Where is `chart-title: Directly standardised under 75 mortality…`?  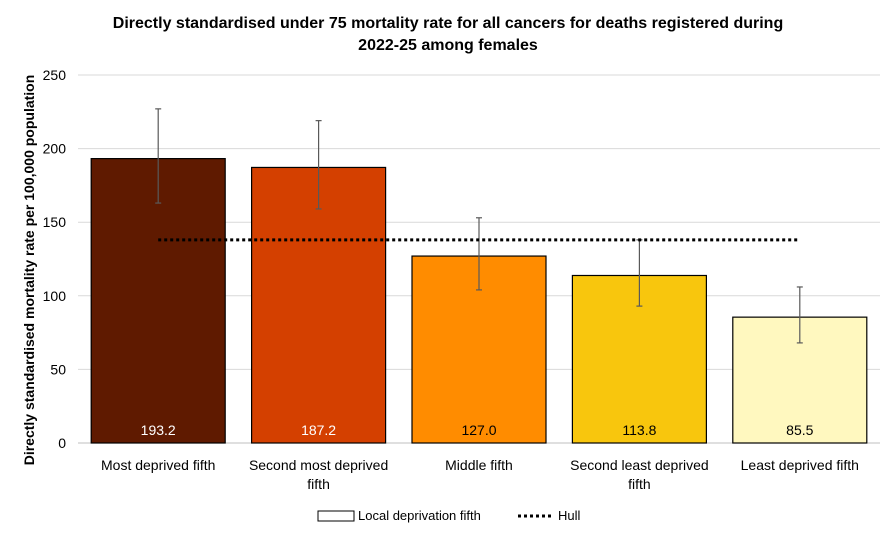
chart-title: Directly standardised under 75 mortality… is located at coordinates (448, 34).